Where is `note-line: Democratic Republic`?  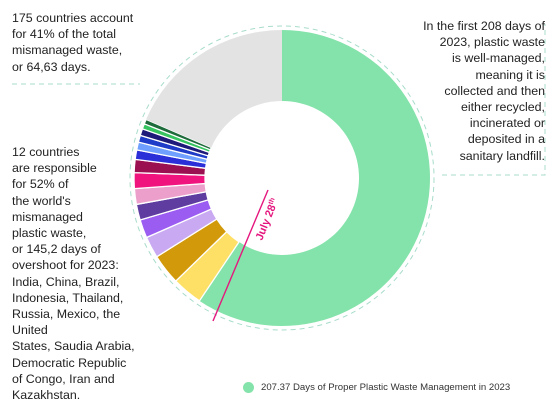
note-line: Democratic Republic is located at coordinates (69, 362).